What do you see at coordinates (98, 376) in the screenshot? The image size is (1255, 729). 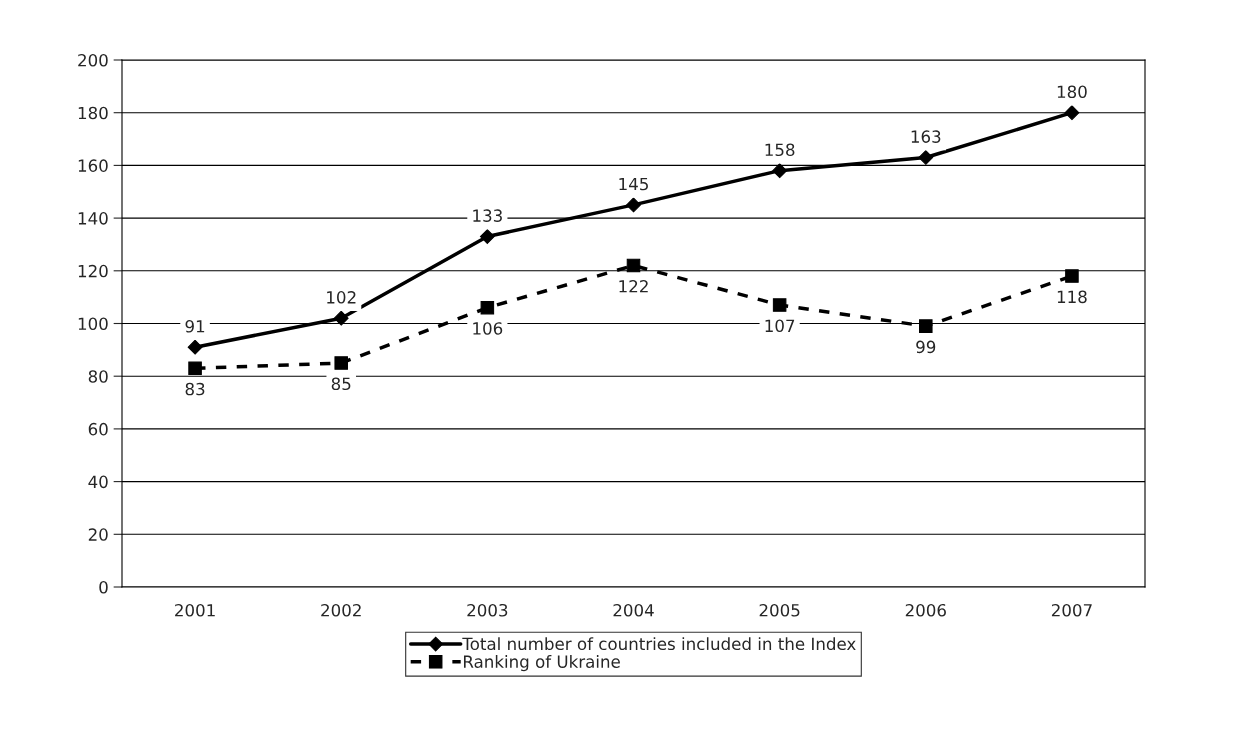 I see `y-tick-label: 80` at bounding box center [98, 376].